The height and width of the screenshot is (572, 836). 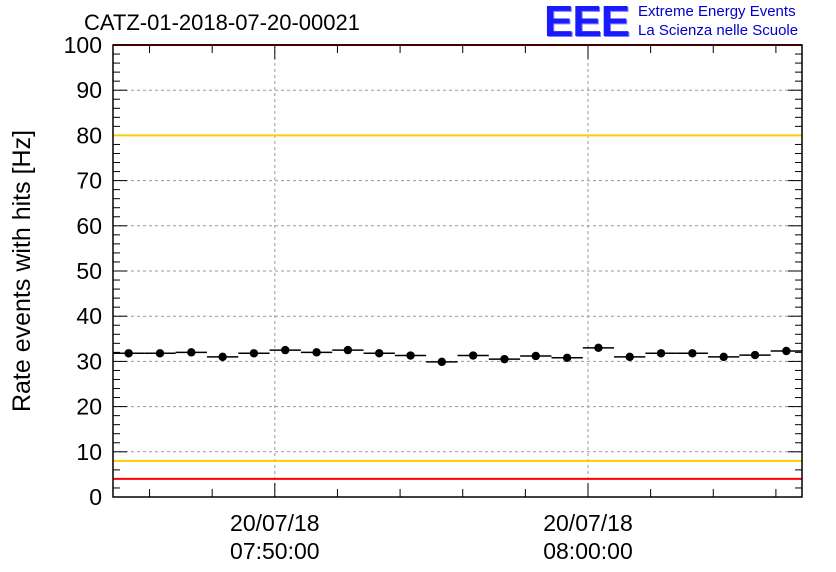 What do you see at coordinates (587, 23) in the screenshot?
I see `eee-logo-mark: EEE` at bounding box center [587, 23].